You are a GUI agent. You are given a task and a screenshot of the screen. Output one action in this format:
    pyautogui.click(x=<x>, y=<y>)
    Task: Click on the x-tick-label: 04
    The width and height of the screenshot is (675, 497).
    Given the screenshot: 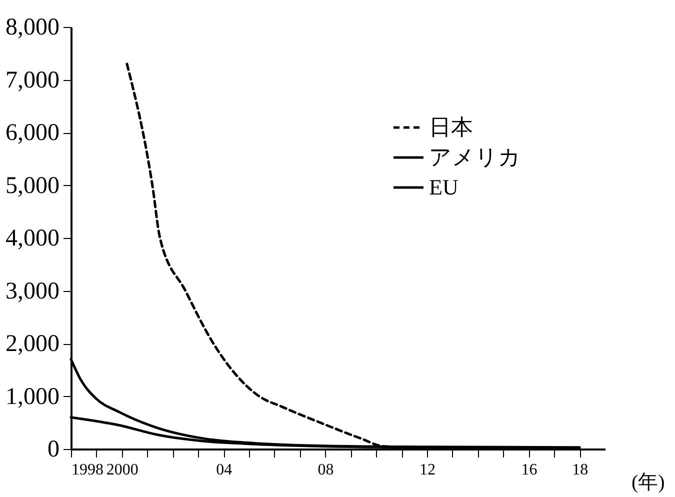 What is the action you would take?
    pyautogui.click(x=224, y=470)
    